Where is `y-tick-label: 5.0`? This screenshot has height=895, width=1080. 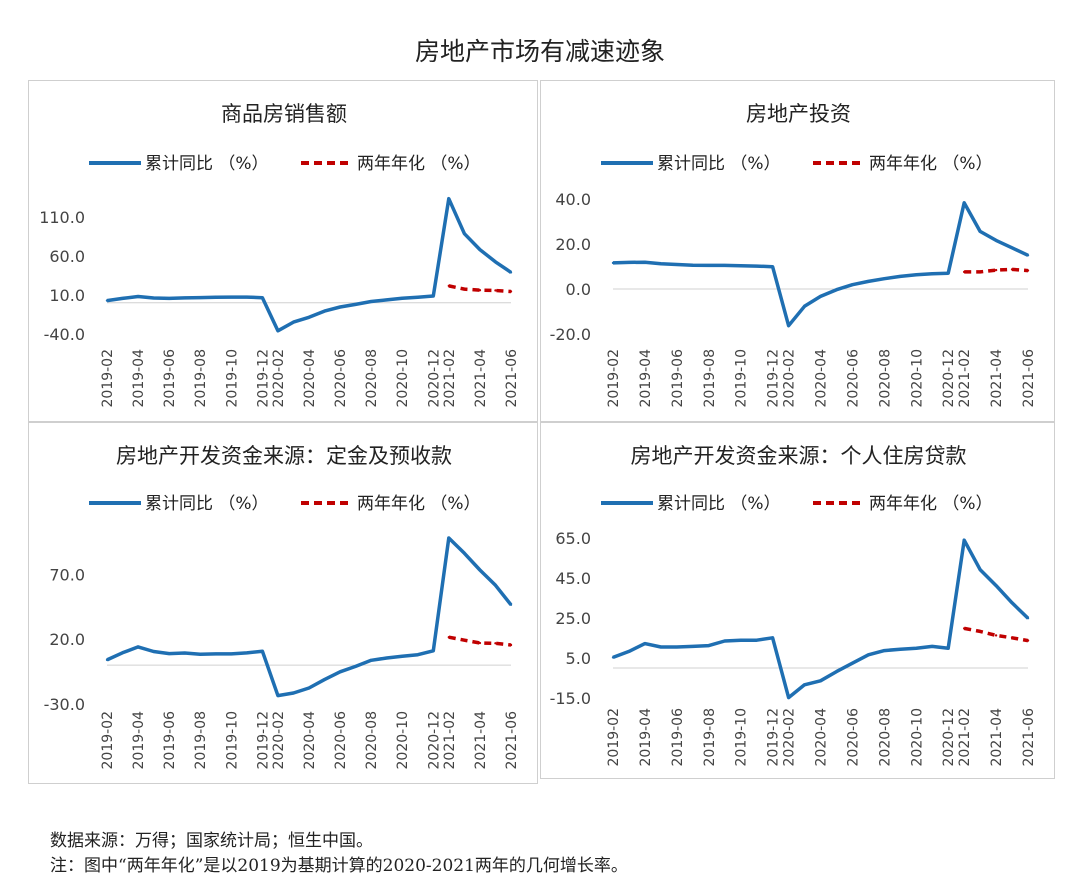 y-tick-label: 5.0 is located at coordinates (578, 658).